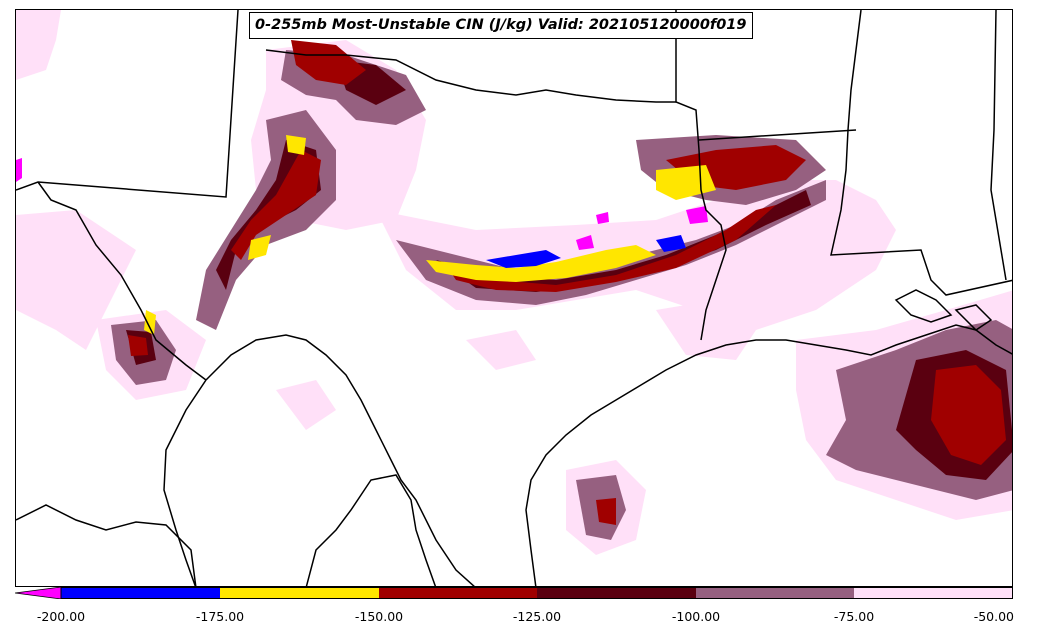  What do you see at coordinates (775, 593) in the screenshot?
I see `colorbar-bin-mauve` at bounding box center [775, 593].